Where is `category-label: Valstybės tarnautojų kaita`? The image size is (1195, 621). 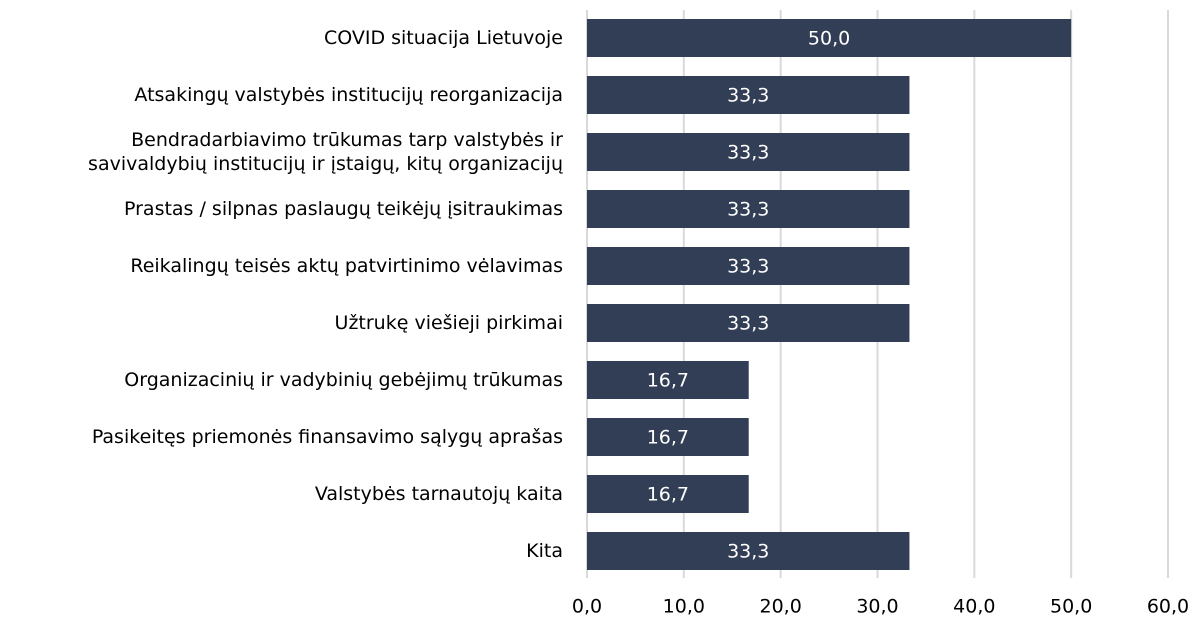
category-label: Valstybės tarnautojų kaita is located at coordinates (438, 494).